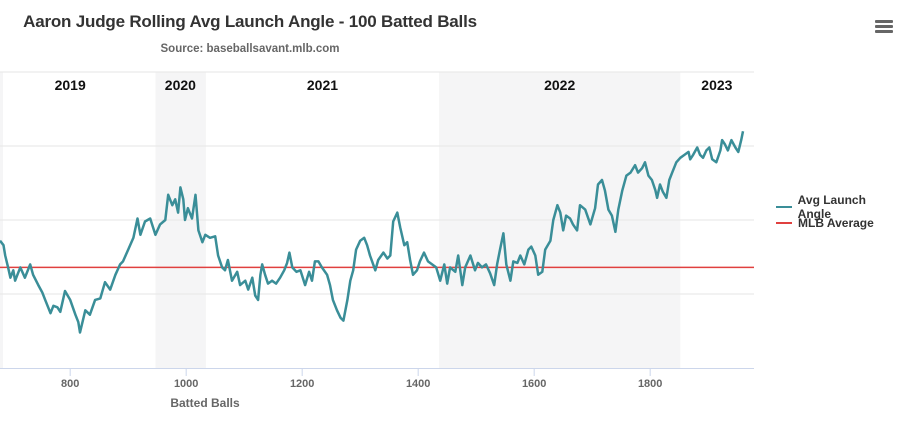  Describe the element at coordinates (186, 384) in the screenshot. I see `x-tick-label: 1000` at that location.